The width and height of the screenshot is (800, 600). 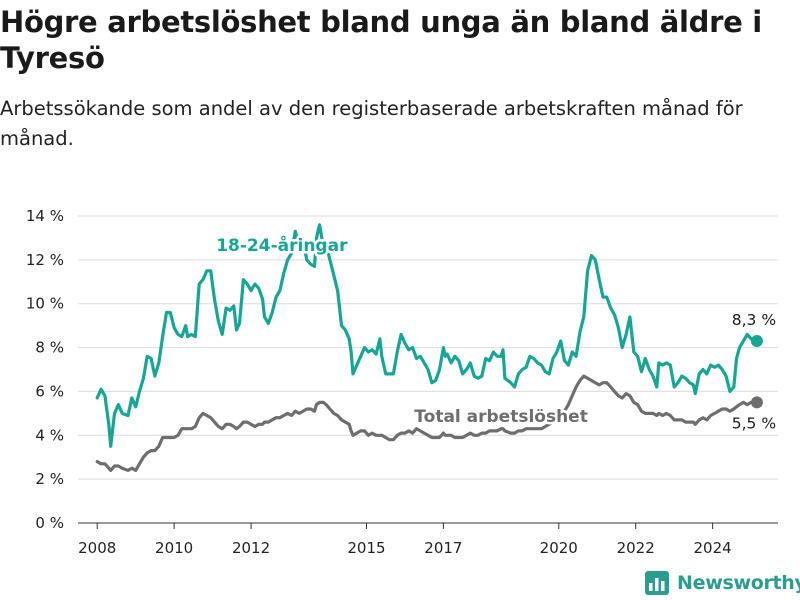 What do you see at coordinates (97, 548) in the screenshot?
I see `x-tick-label: 2008` at bounding box center [97, 548].